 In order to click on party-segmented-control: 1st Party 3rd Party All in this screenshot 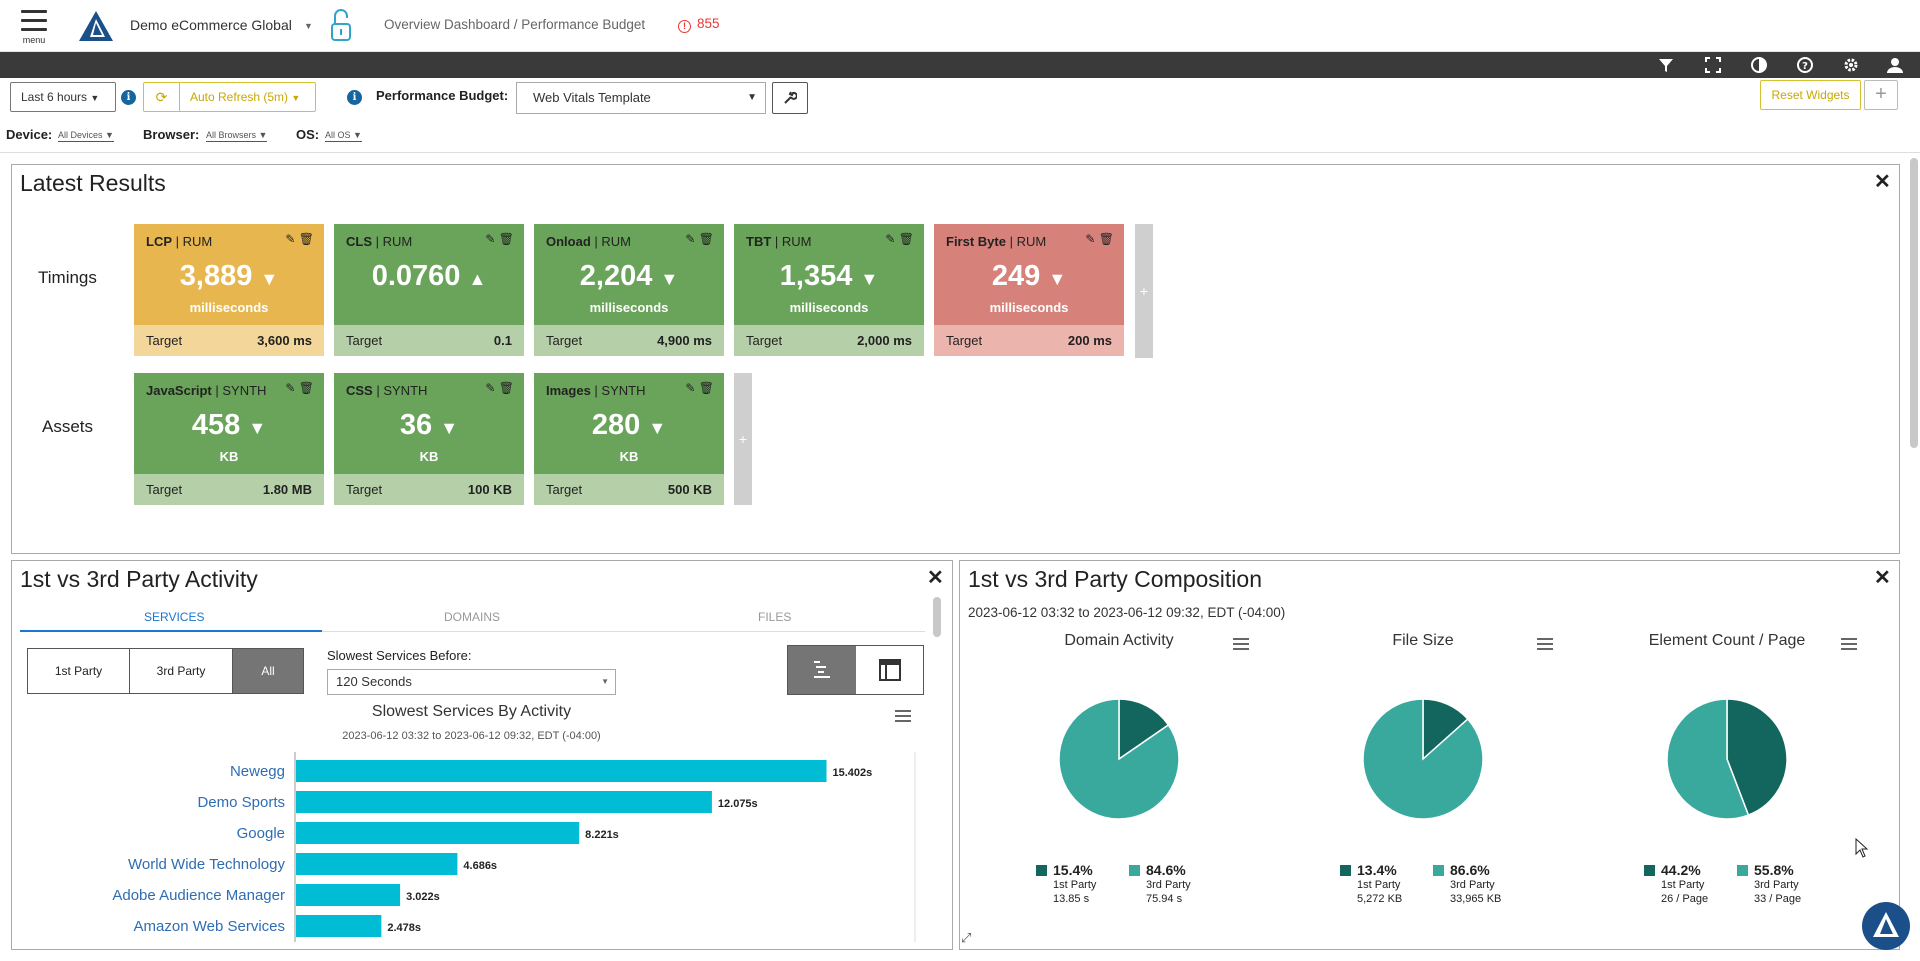, I will do `click(165, 671)`.